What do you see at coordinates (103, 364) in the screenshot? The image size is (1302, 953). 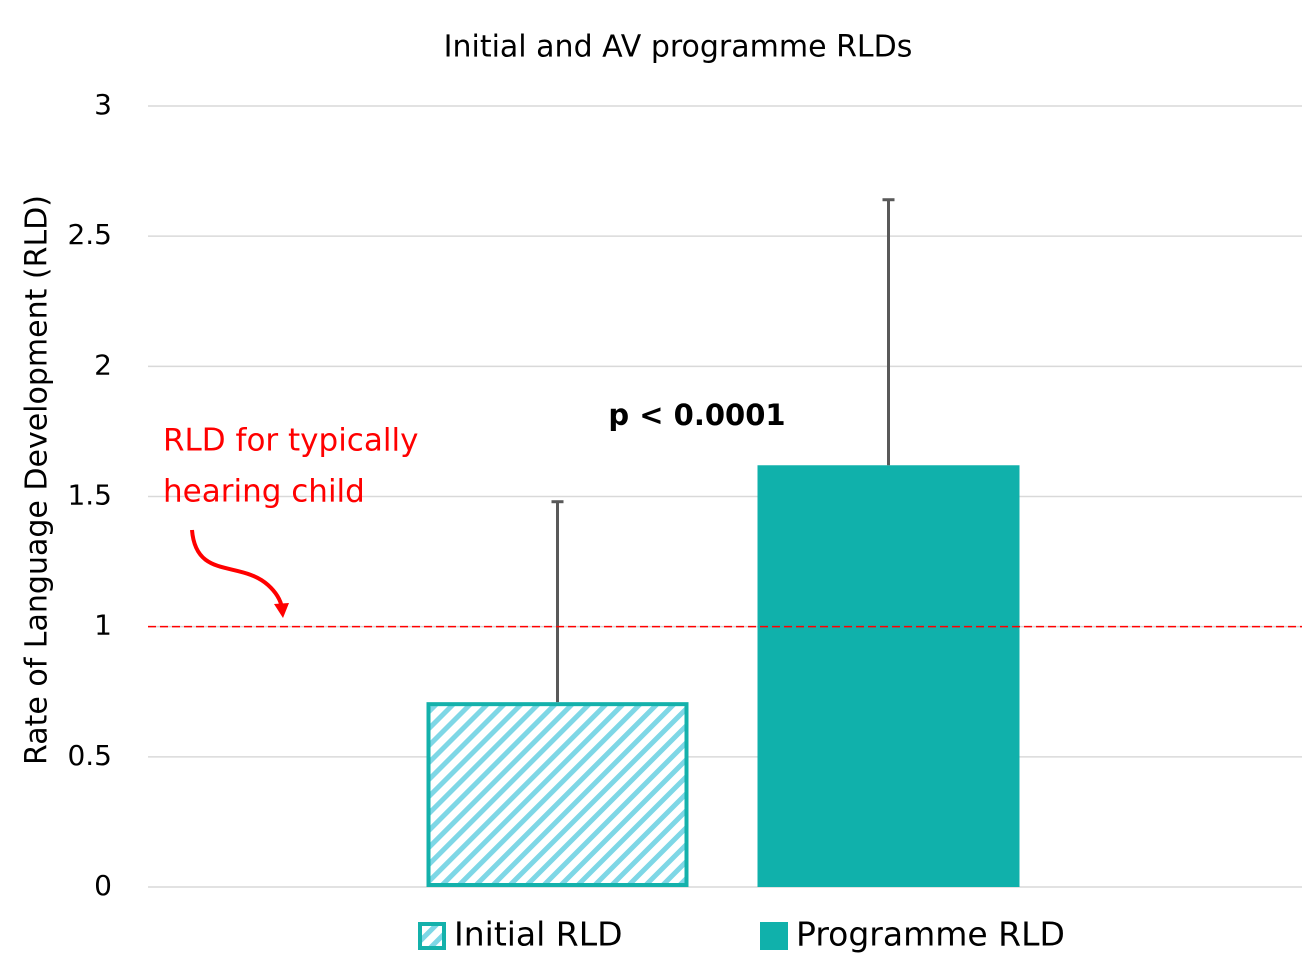 I see `y-tick-label: 2` at bounding box center [103, 364].